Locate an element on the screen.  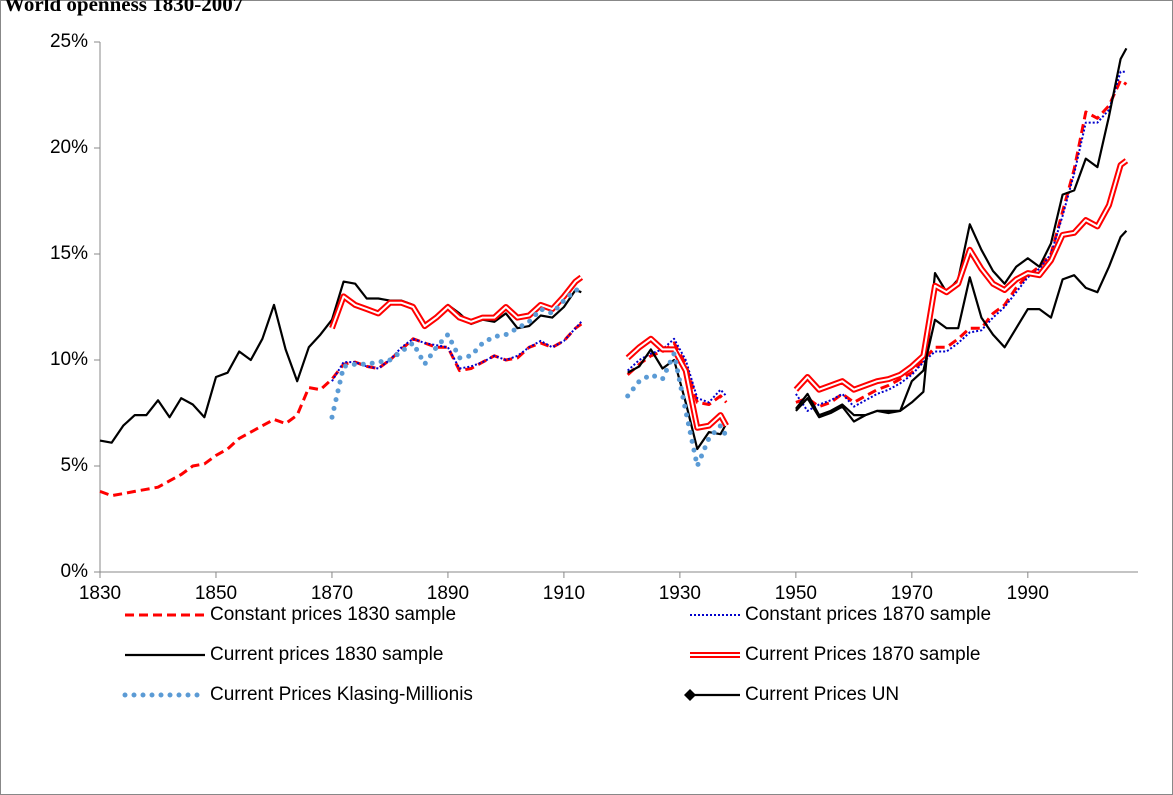
legend-label: Constant prices 1830 sample is located at coordinates (333, 614).